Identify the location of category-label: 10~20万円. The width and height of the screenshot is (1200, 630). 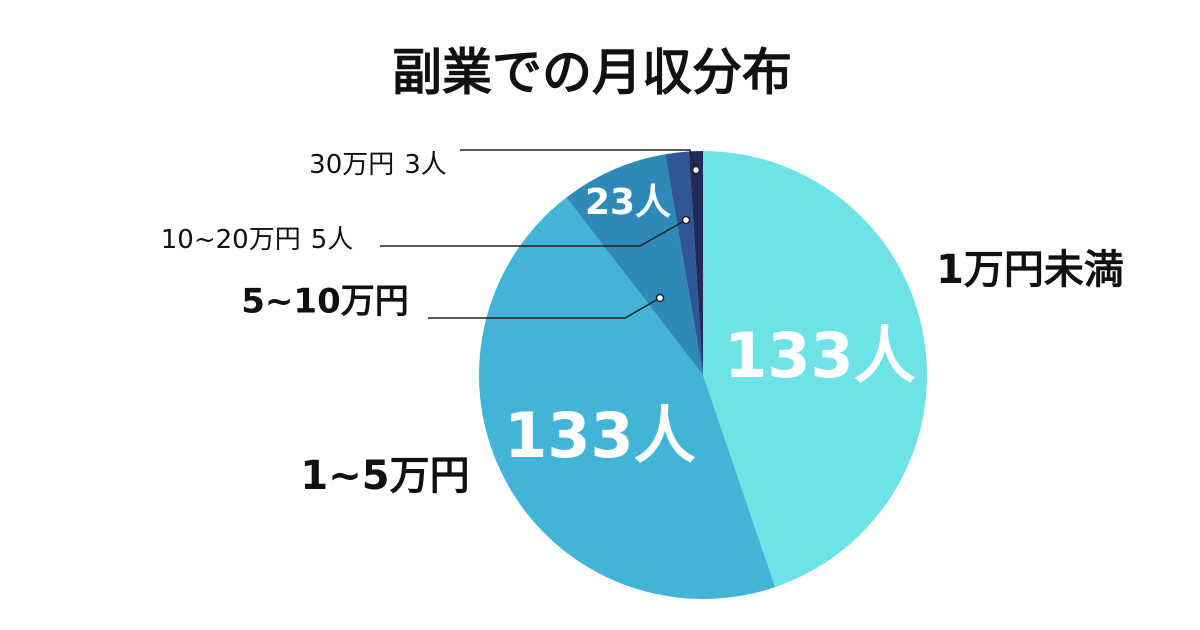
(231, 240).